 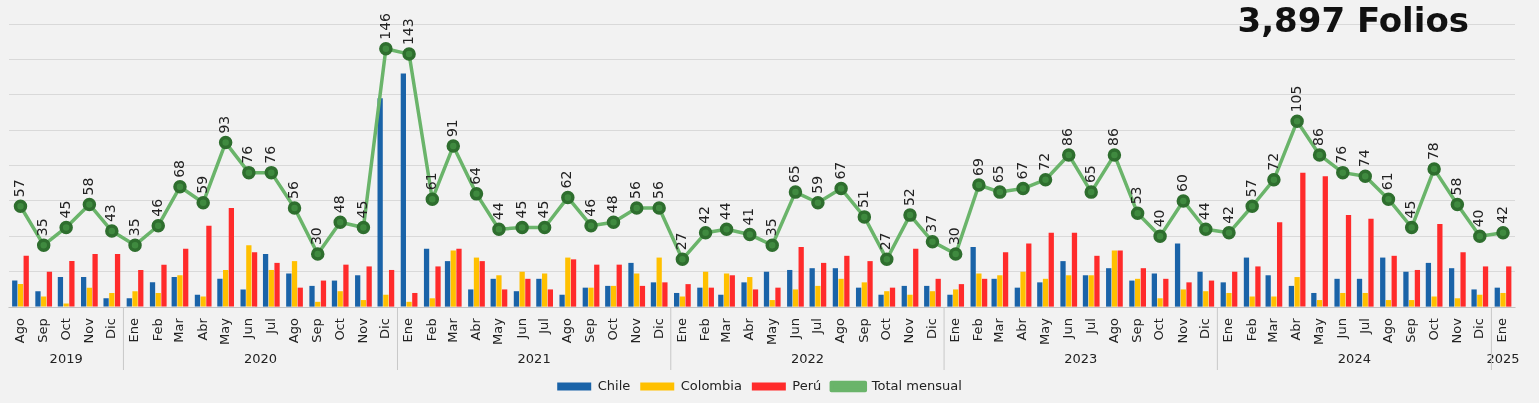 What do you see at coordinates (807, 385) in the screenshot?
I see `legend-label: Perú` at bounding box center [807, 385].